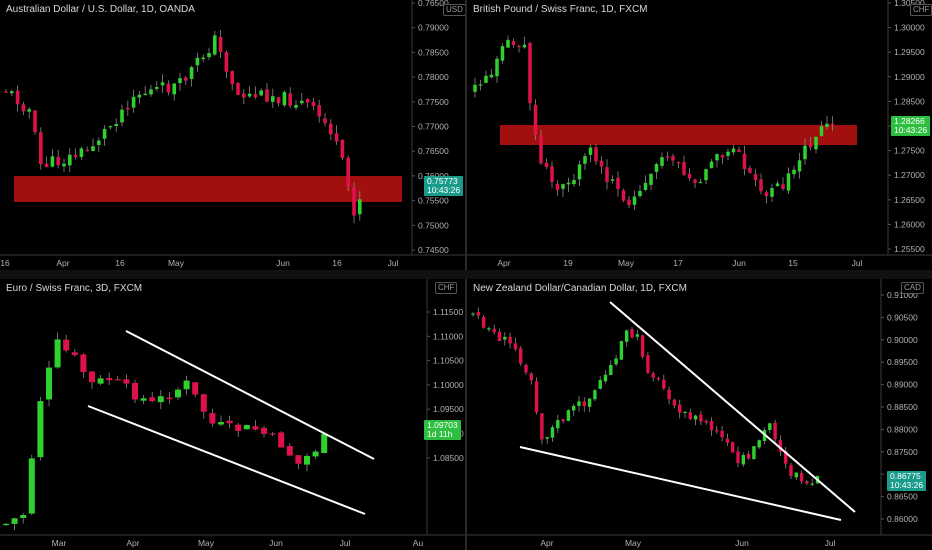 Image resolution: width=932 pixels, height=550 pixels. What do you see at coordinates (442, 181) in the screenshot?
I see `last-price: 0.75773` at bounding box center [442, 181].